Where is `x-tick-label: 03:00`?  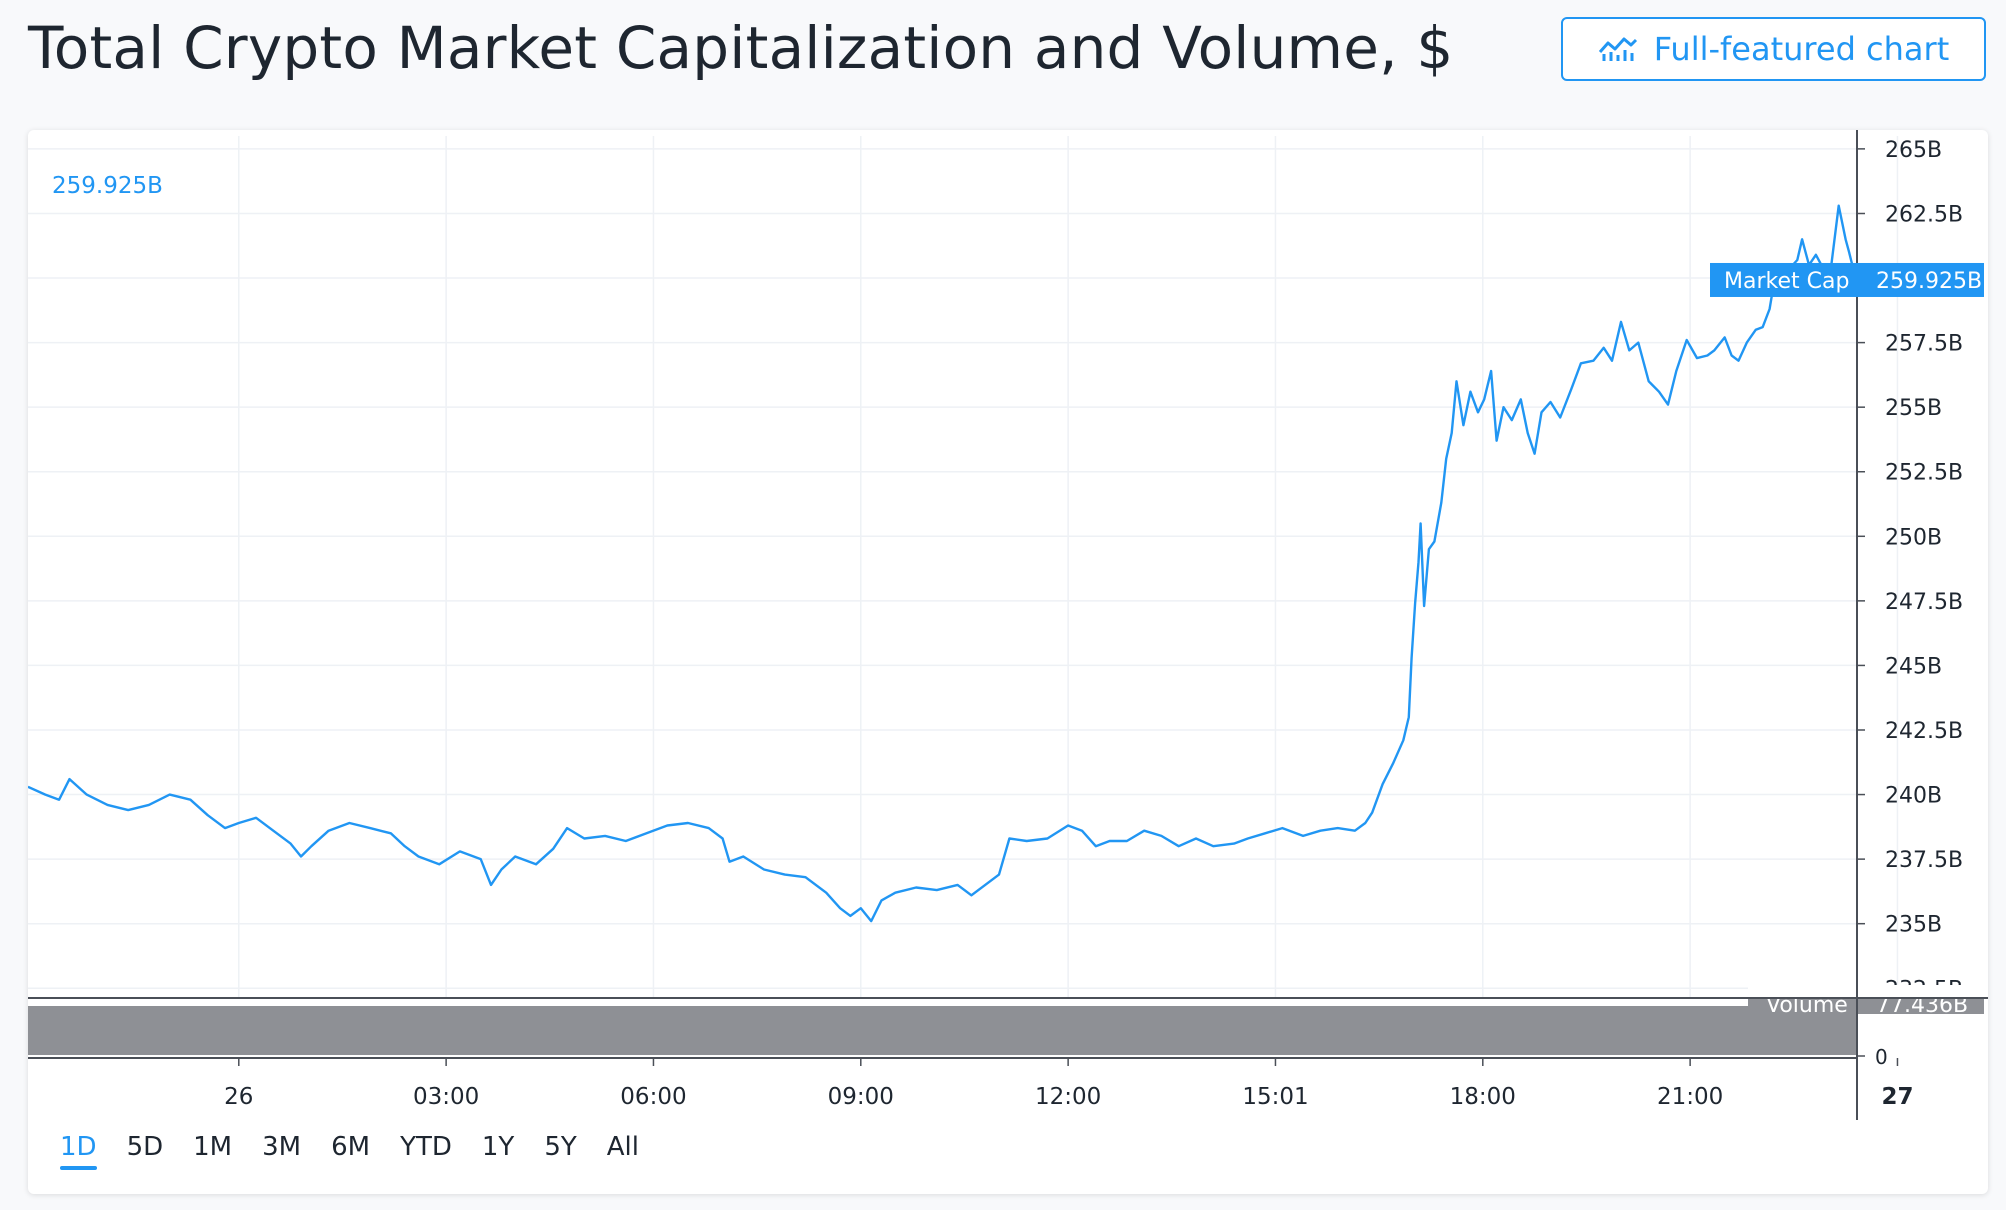
x-tick-label: 03:00 is located at coordinates (446, 1097).